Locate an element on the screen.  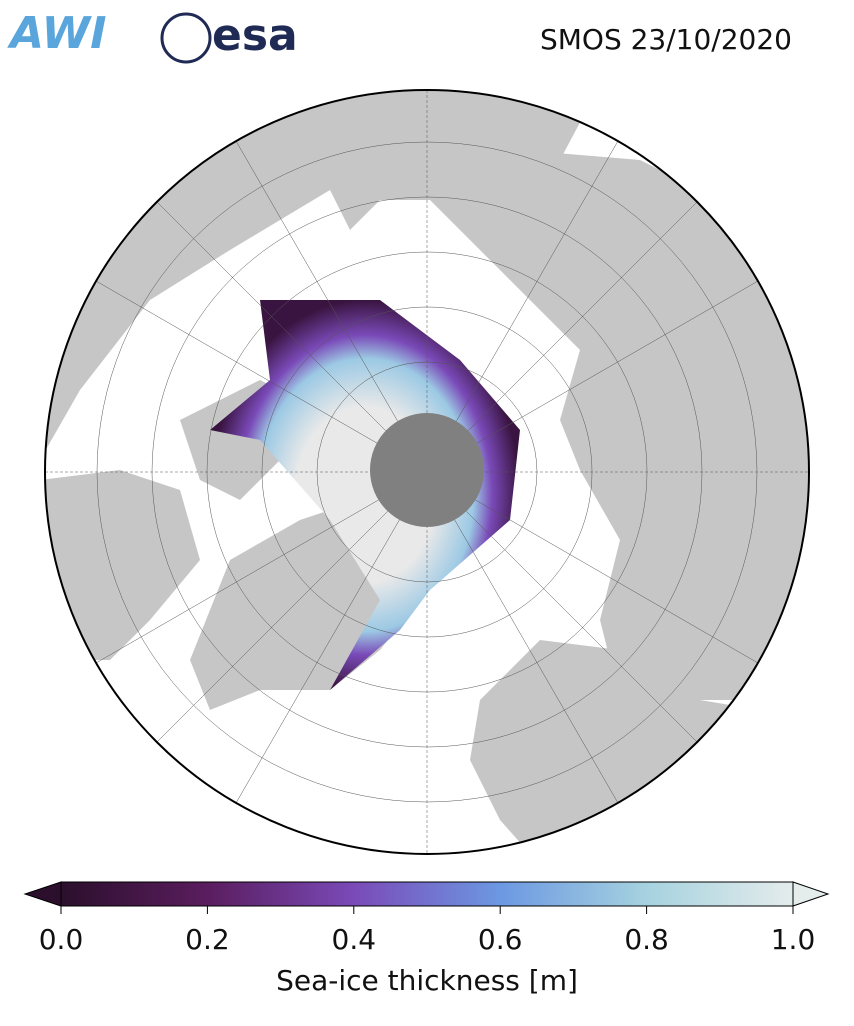
logo-esa-mark is located at coordinates (186, 38).